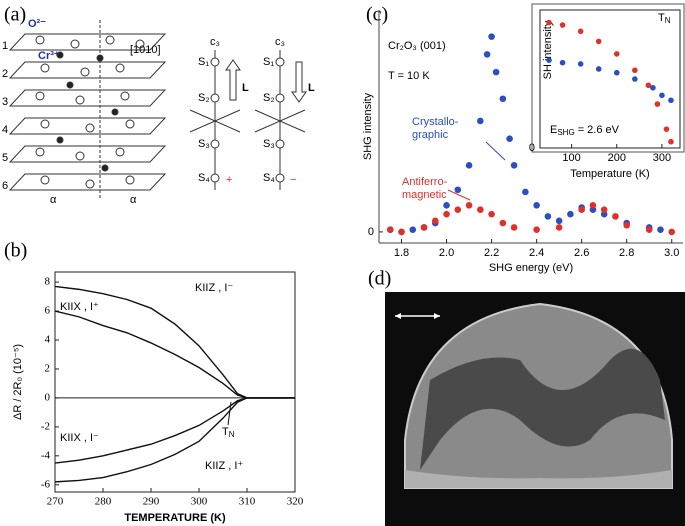  Describe the element at coordinates (599, 130) in the screenshot. I see `annotation-rest: = 2.6 eV` at that location.